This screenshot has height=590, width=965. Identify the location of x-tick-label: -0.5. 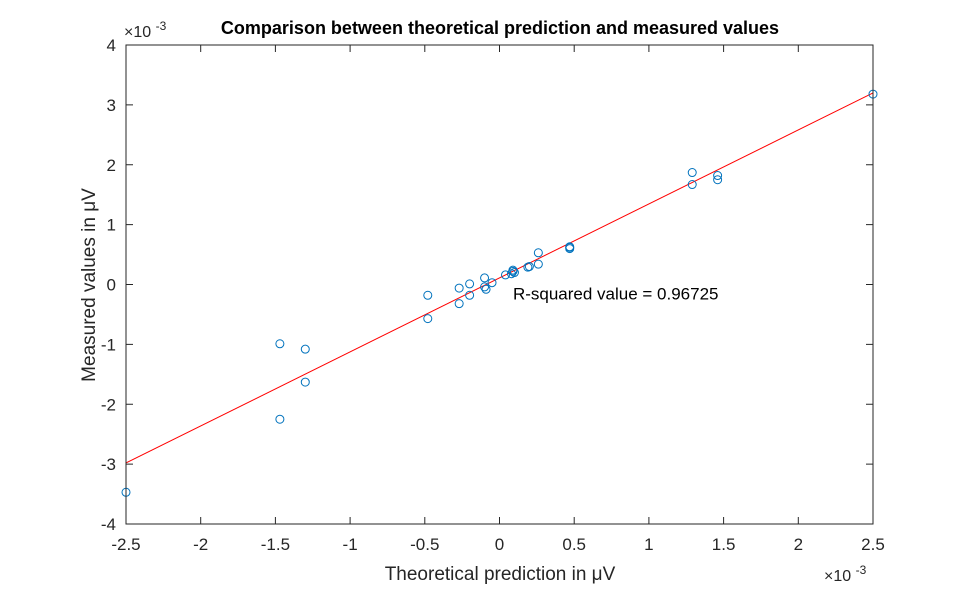
(424, 544).